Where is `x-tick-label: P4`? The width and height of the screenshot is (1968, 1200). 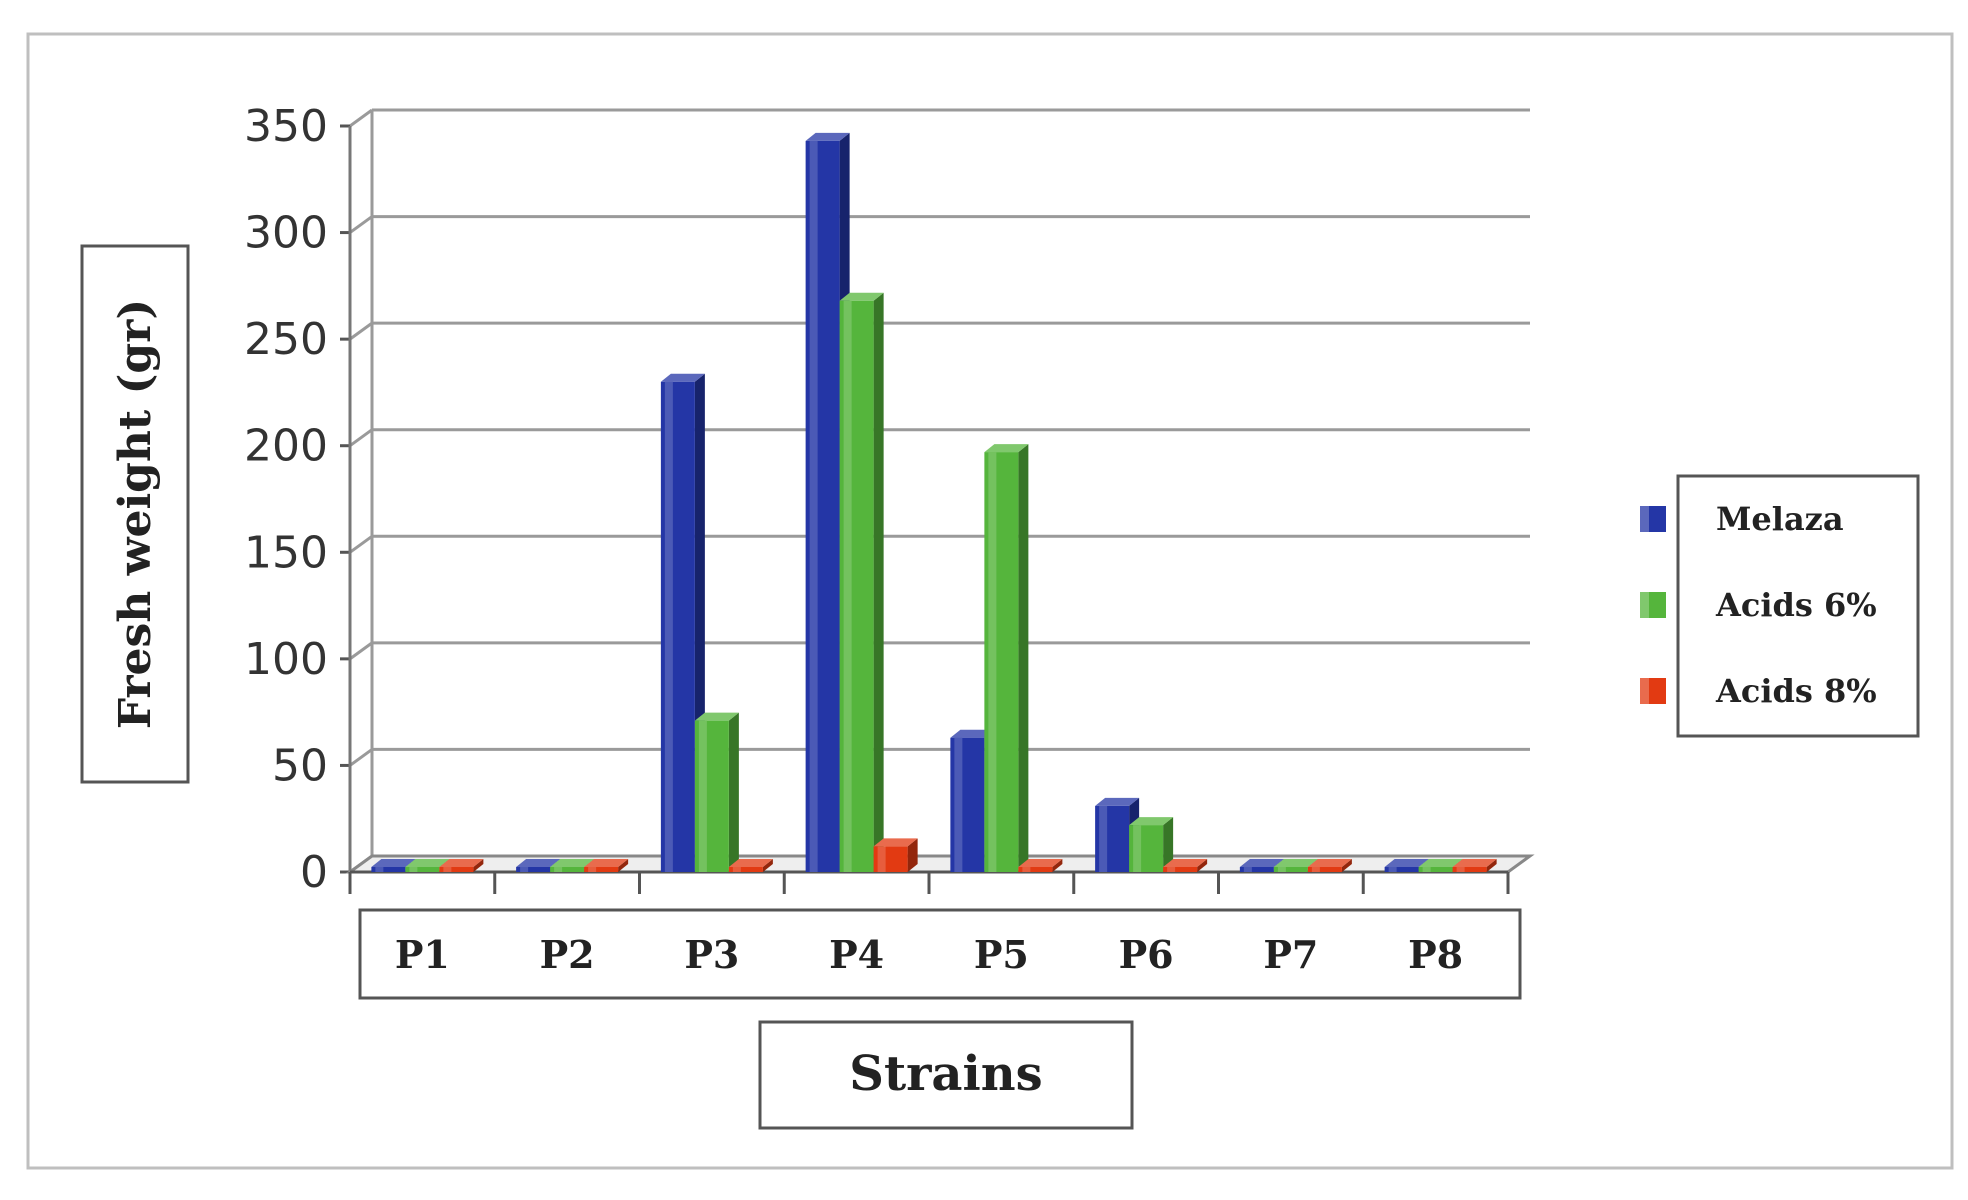 x-tick-label: P4 is located at coordinates (856, 954).